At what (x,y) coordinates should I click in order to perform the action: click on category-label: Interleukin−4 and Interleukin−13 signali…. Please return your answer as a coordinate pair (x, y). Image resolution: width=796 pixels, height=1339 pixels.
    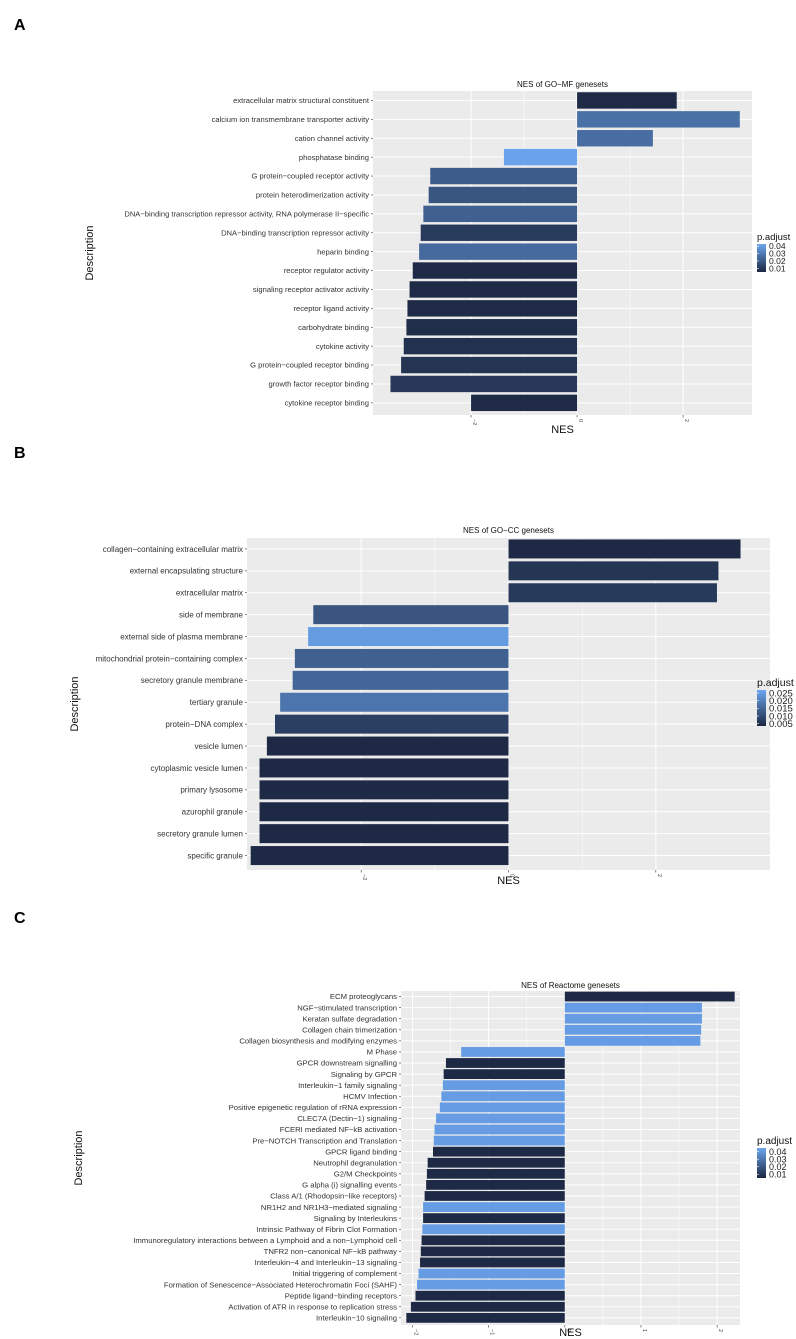
    Looking at the image, I should click on (326, 1262).